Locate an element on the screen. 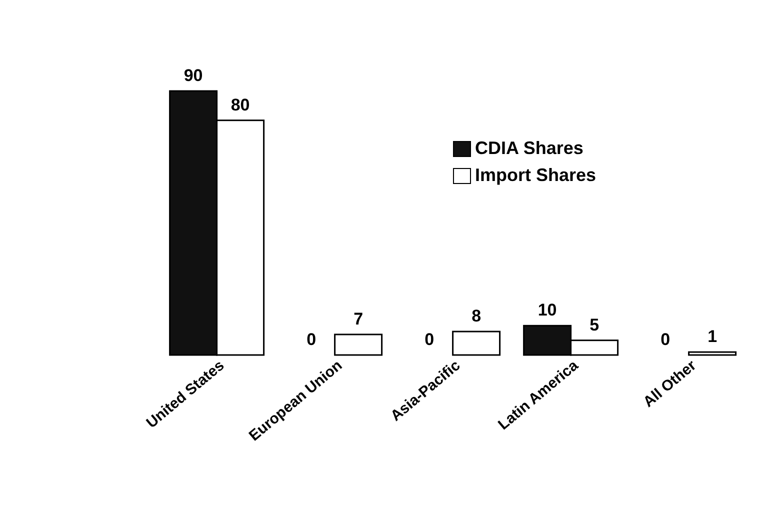 The height and width of the screenshot is (523, 761). data-label: 5 is located at coordinates (595, 324).